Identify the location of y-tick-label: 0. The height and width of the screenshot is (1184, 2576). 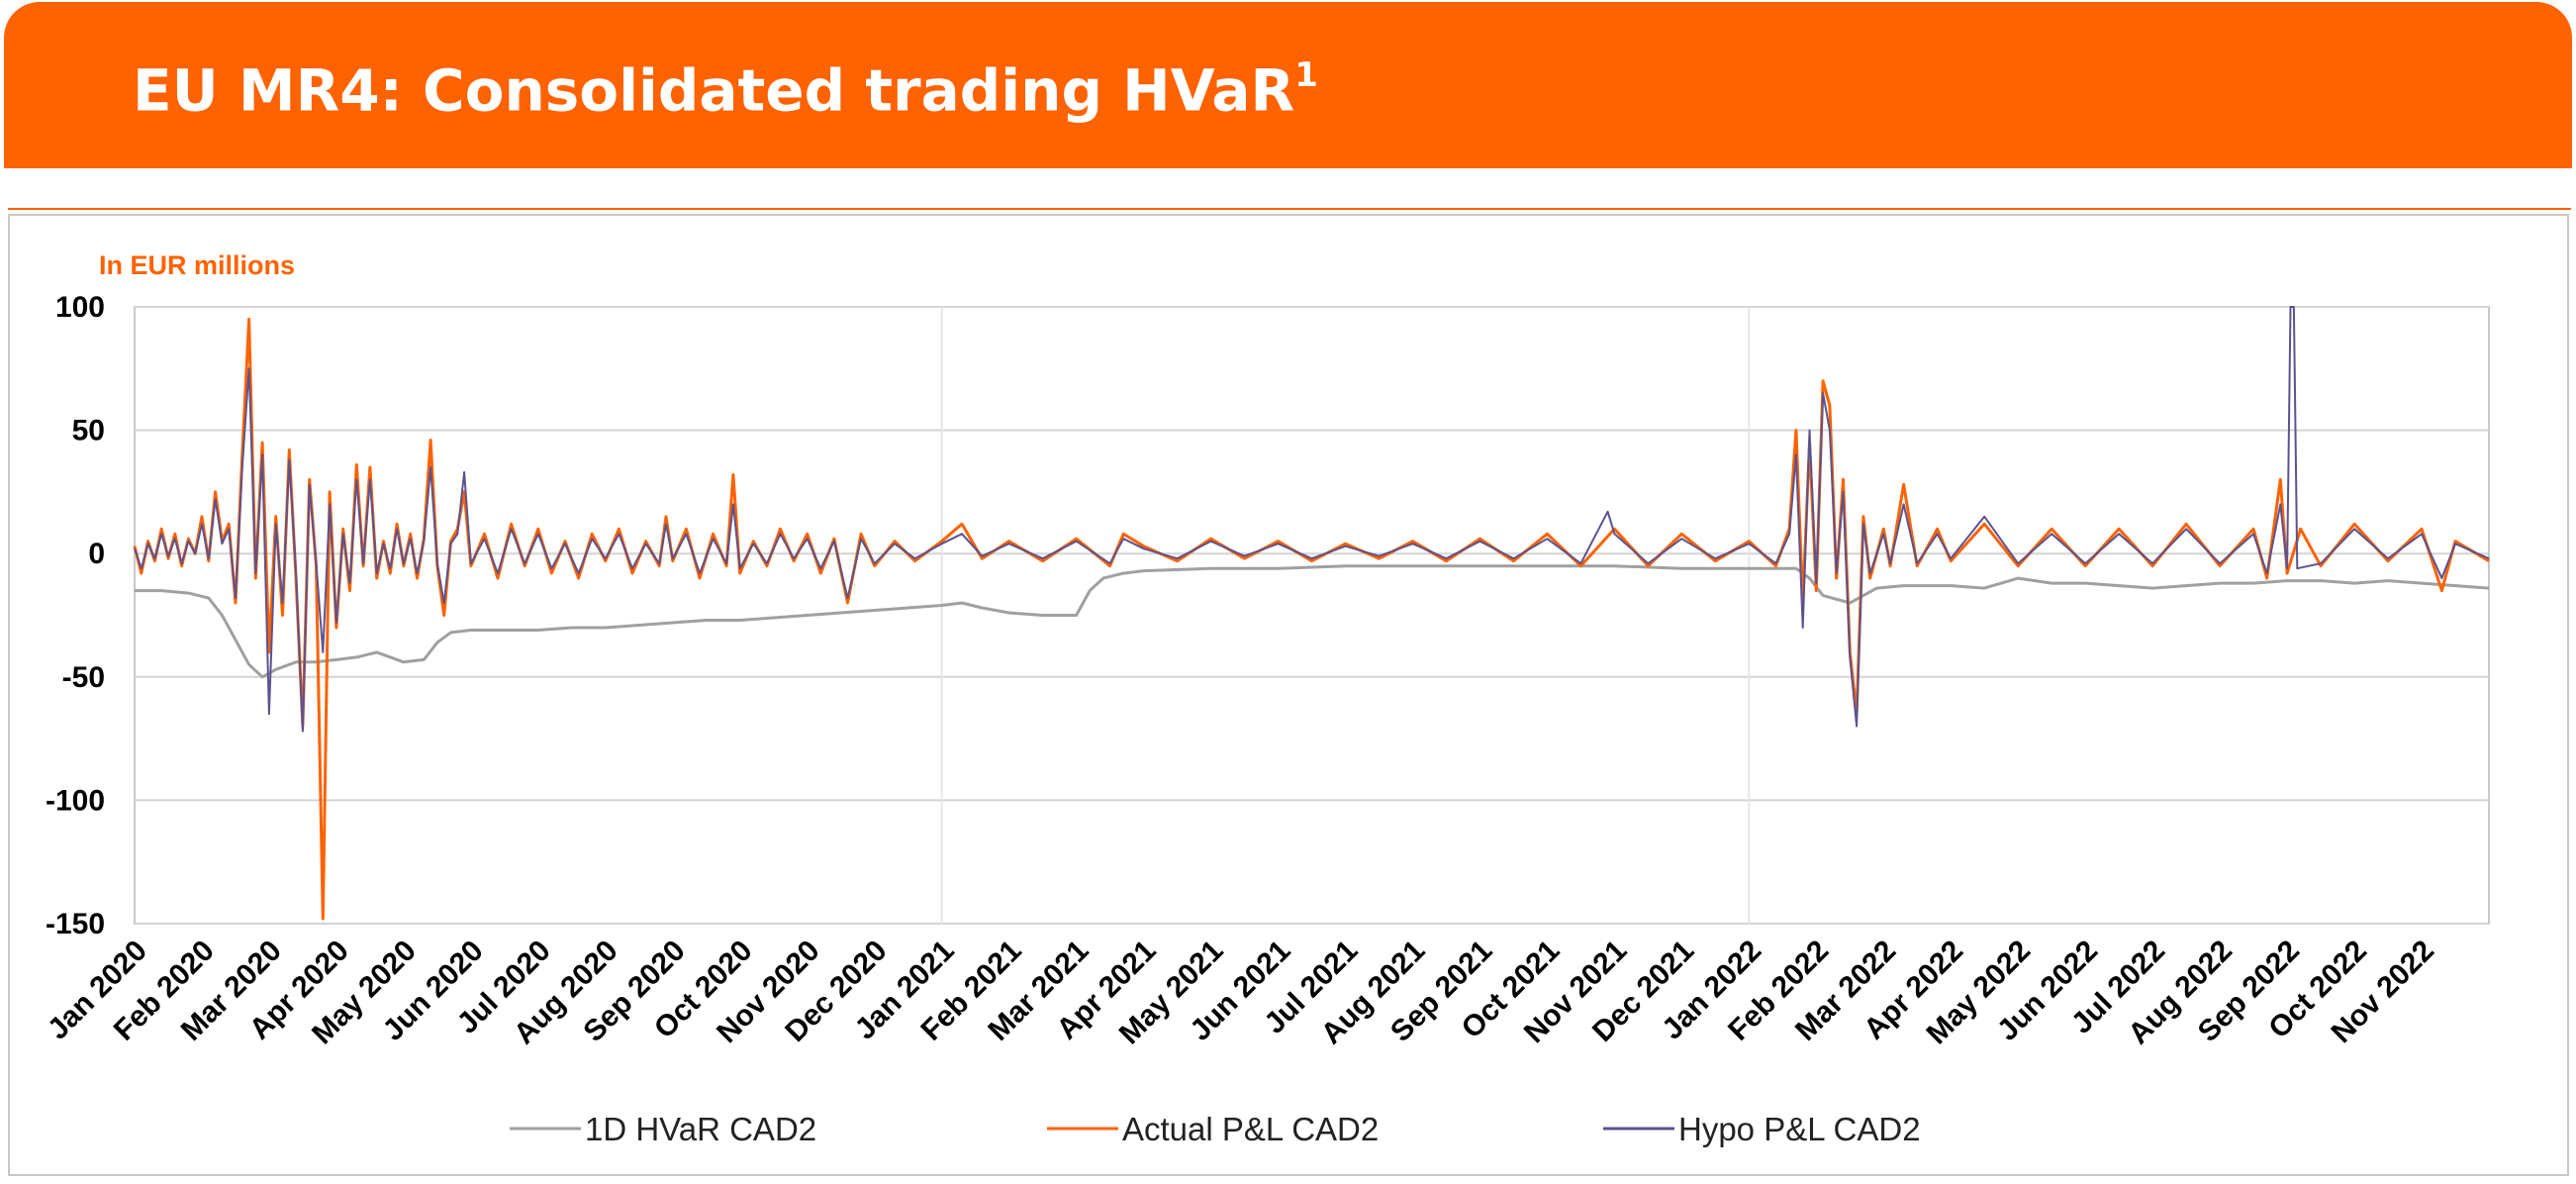
(96, 554).